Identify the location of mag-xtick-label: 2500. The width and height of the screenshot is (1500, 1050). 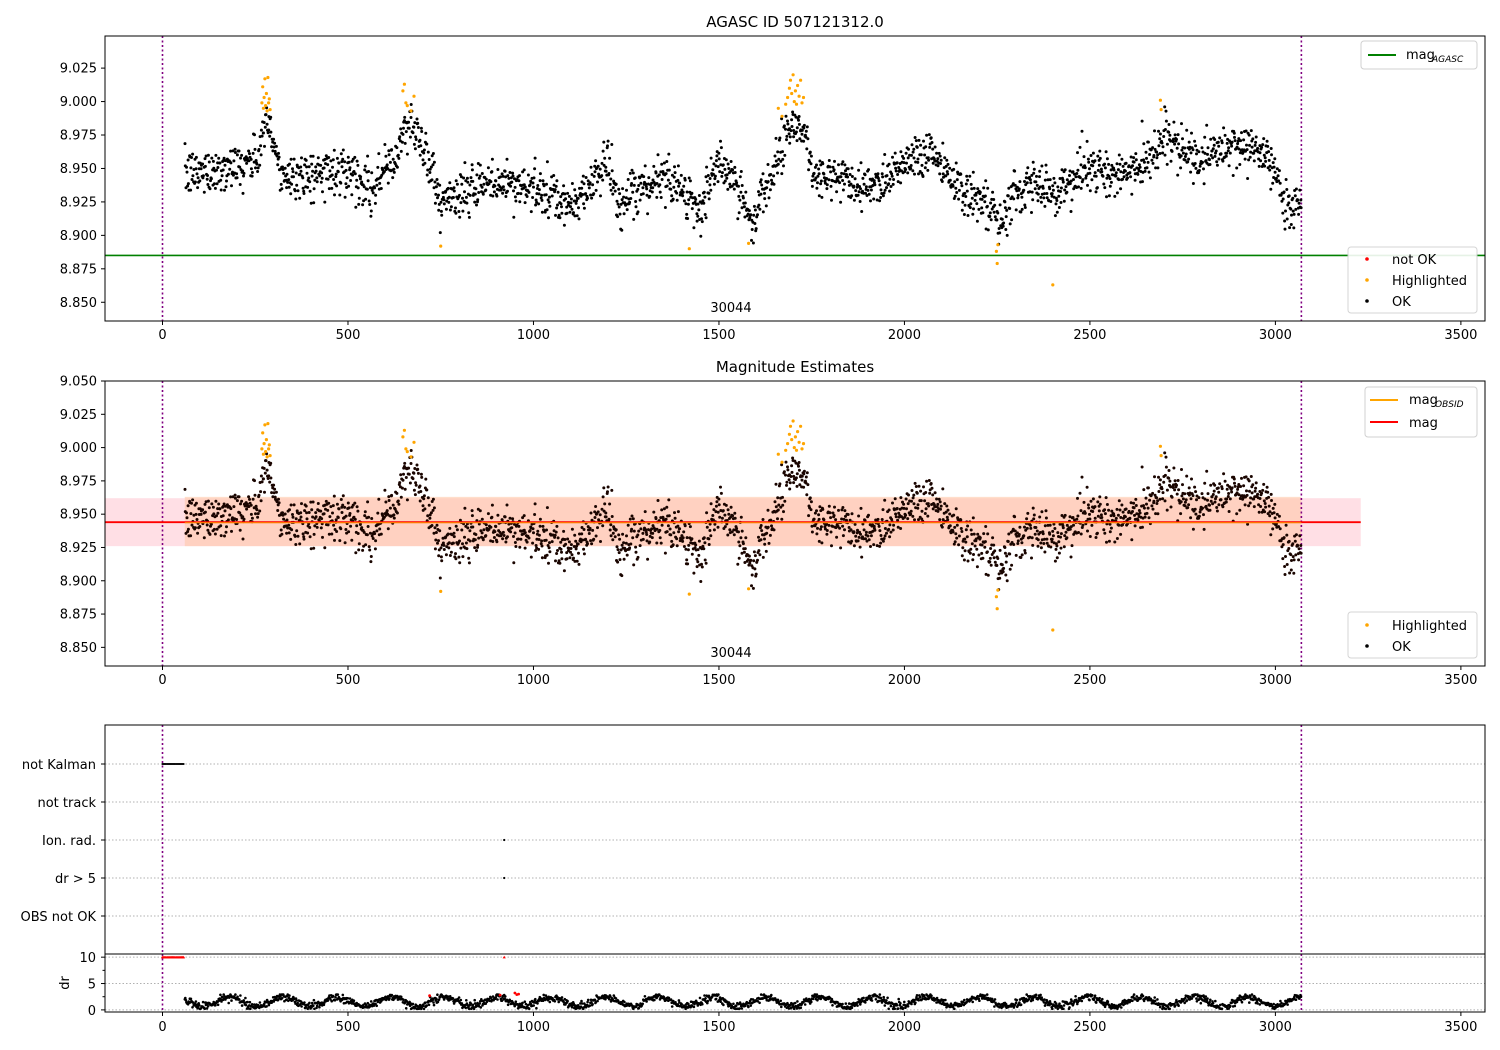
(1089, 680).